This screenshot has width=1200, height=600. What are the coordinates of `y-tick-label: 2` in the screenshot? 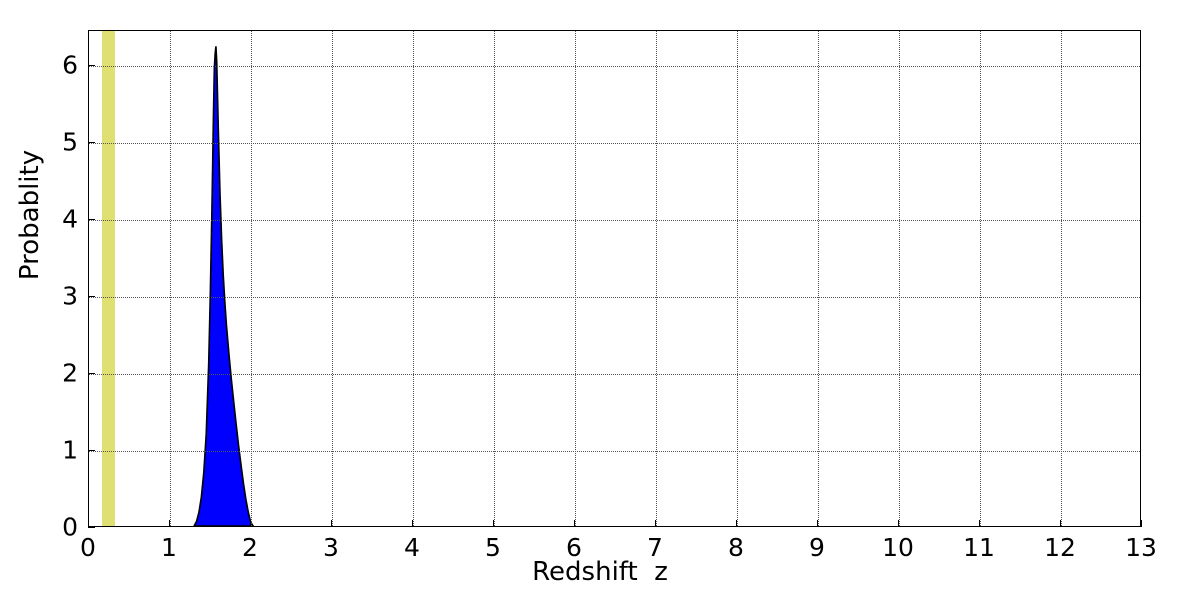 It's located at (70, 373).